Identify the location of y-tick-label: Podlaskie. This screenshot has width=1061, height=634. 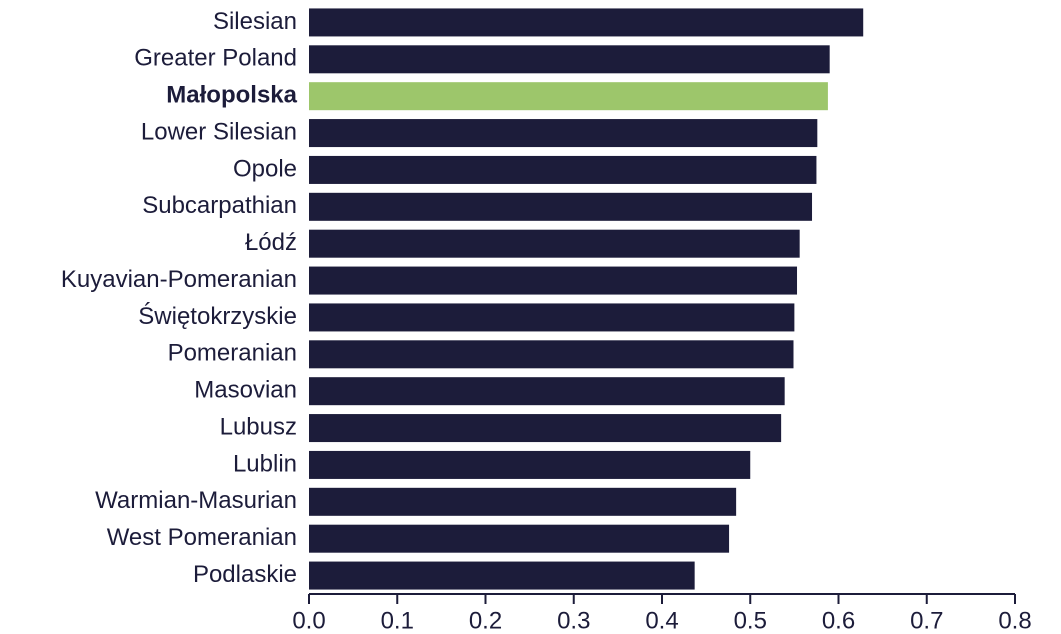
(245, 574).